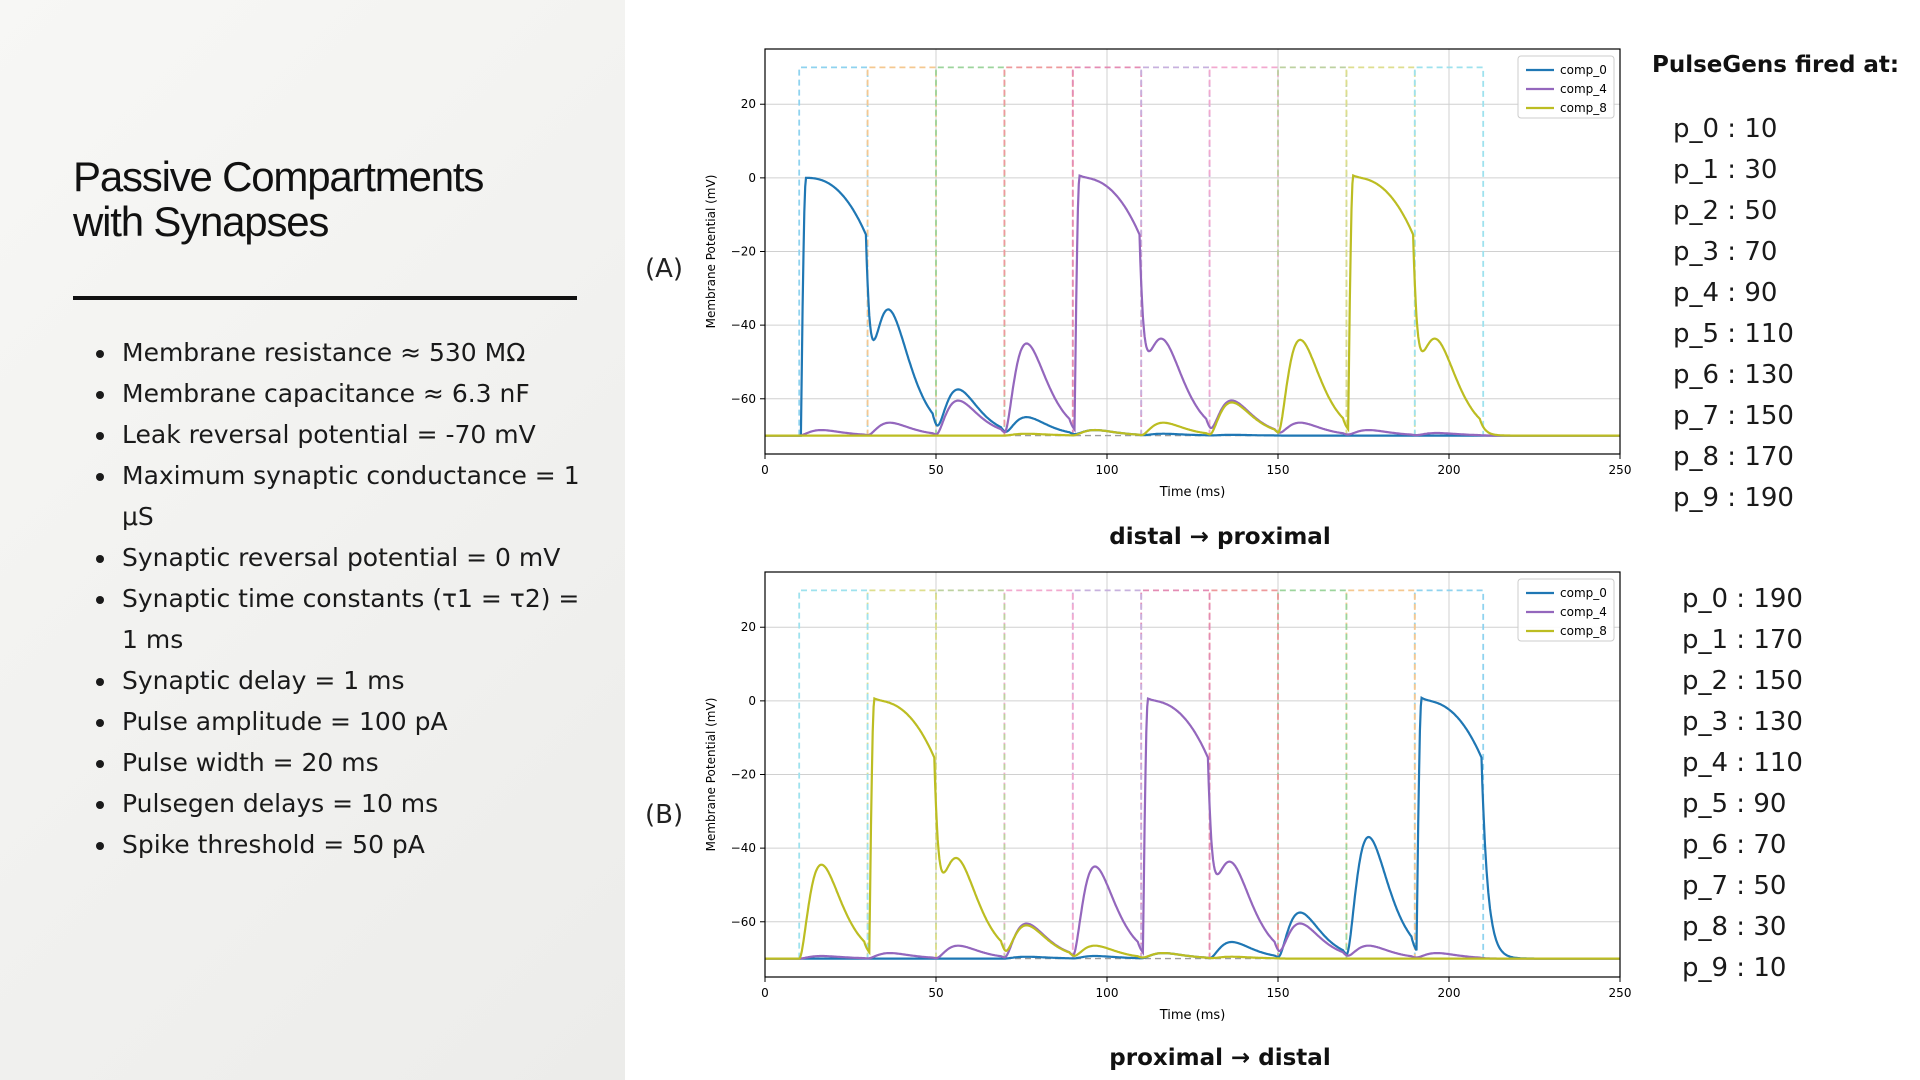 The width and height of the screenshot is (1920, 1080). Describe the element at coordinates (325, 298) in the screenshot. I see `title-divider` at that location.